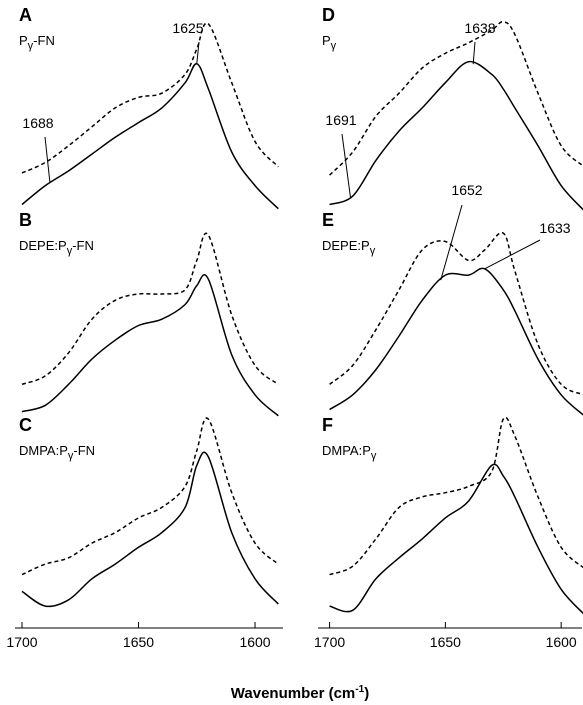  Describe the element at coordinates (554, 228) in the screenshot. I see `peak-label: 1633` at that location.